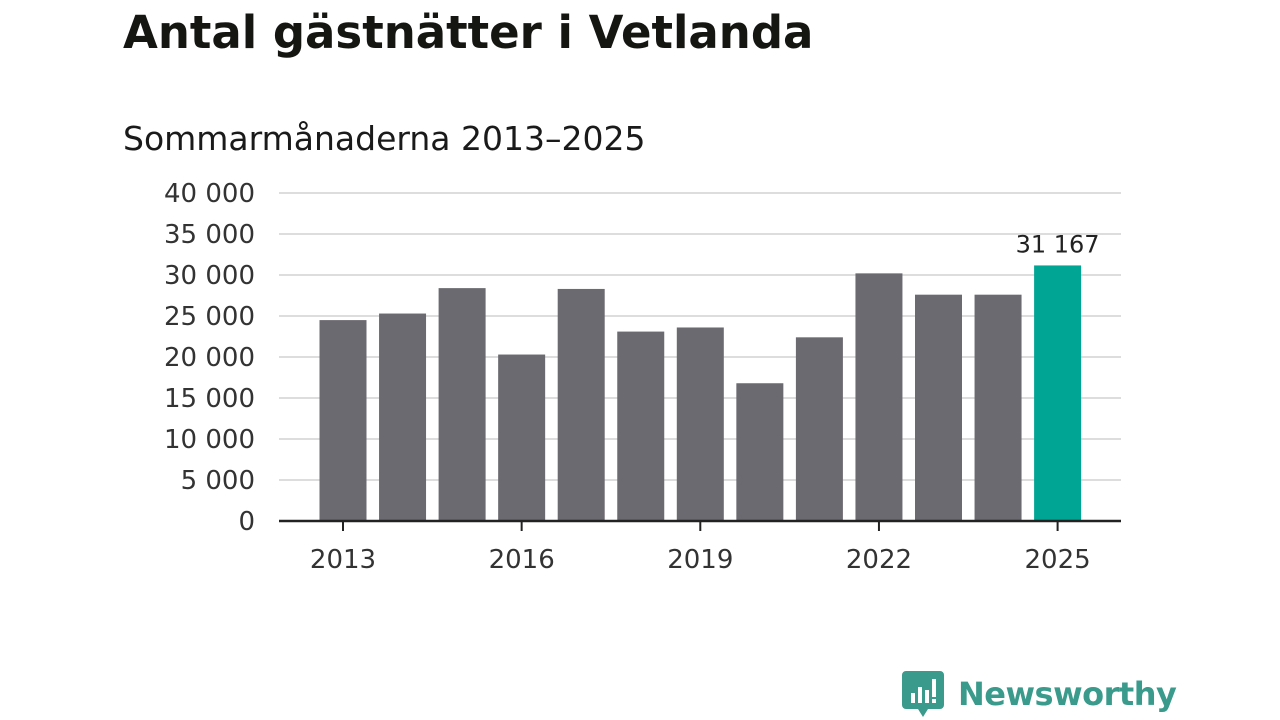 This screenshot has width=1280, height=720. I want to click on chart-subtitle: Sommarmånaderna 2013–2025, so click(384, 138).